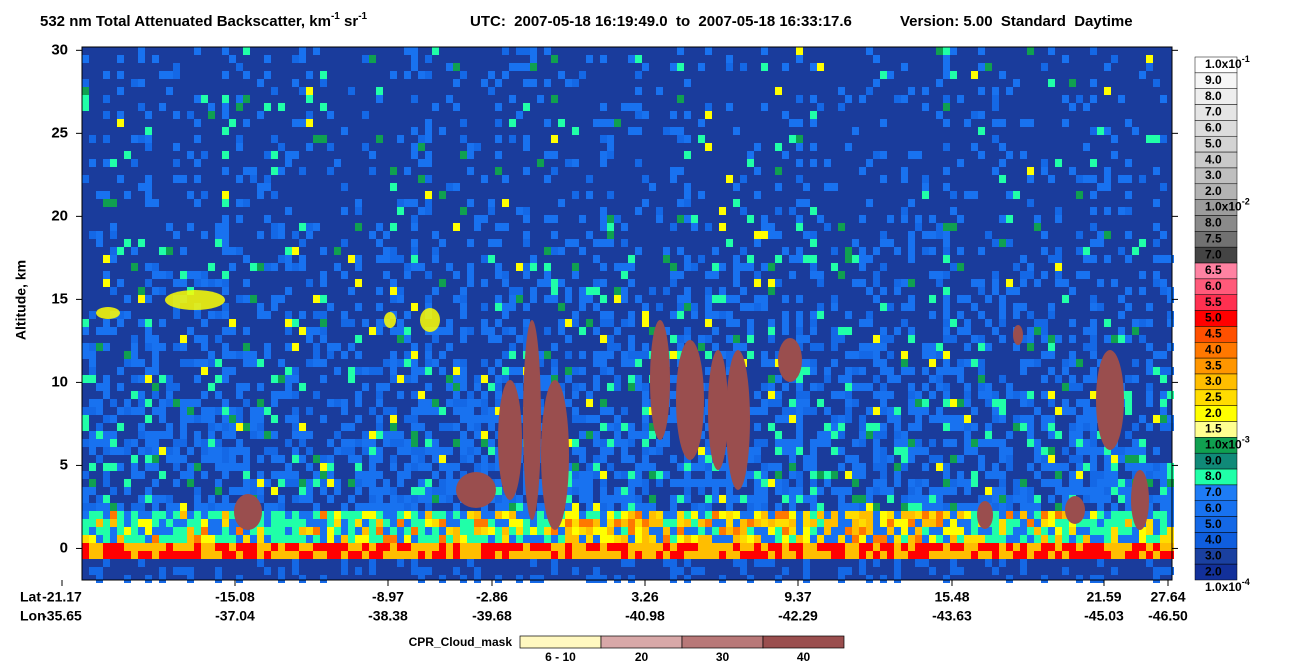  I want to click on colorbar-label: 4.5, so click(1213, 334).